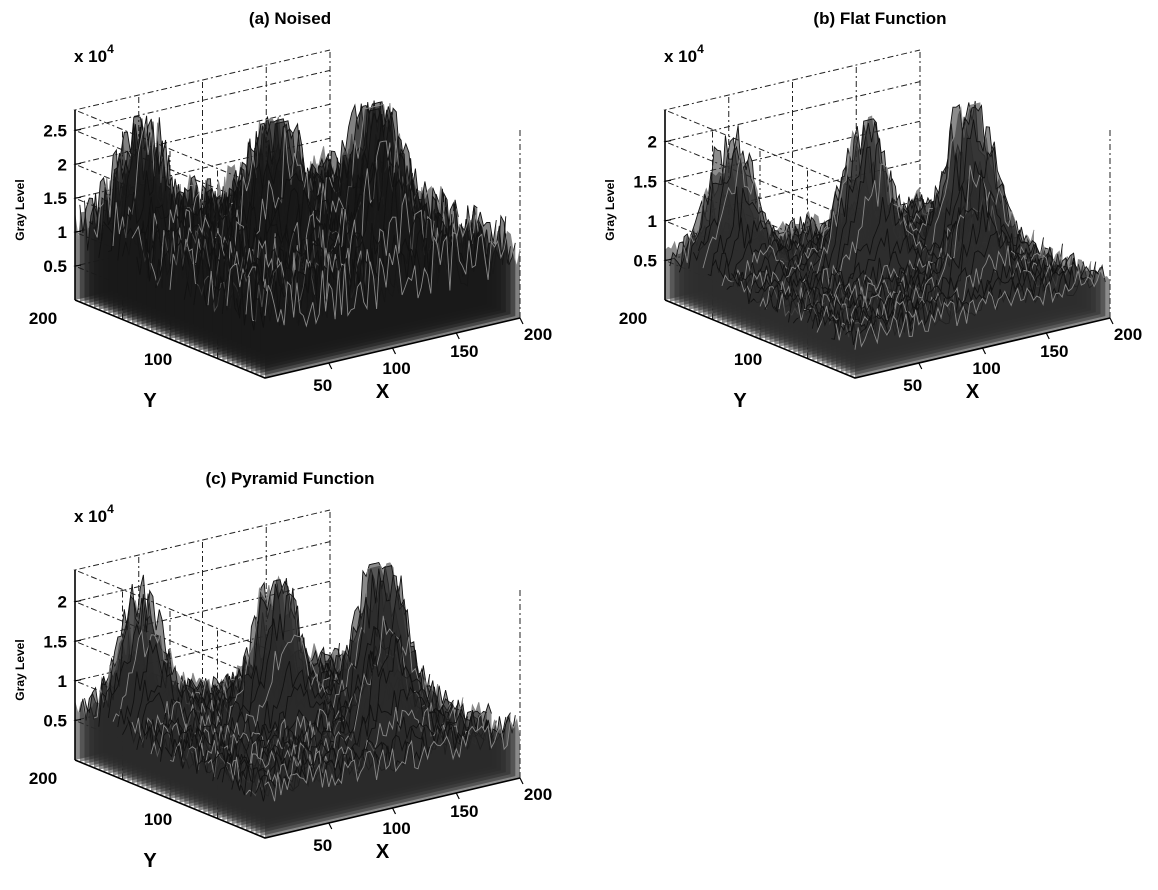  I want to click on plot-title: (b) Flat Function, so click(879, 18).